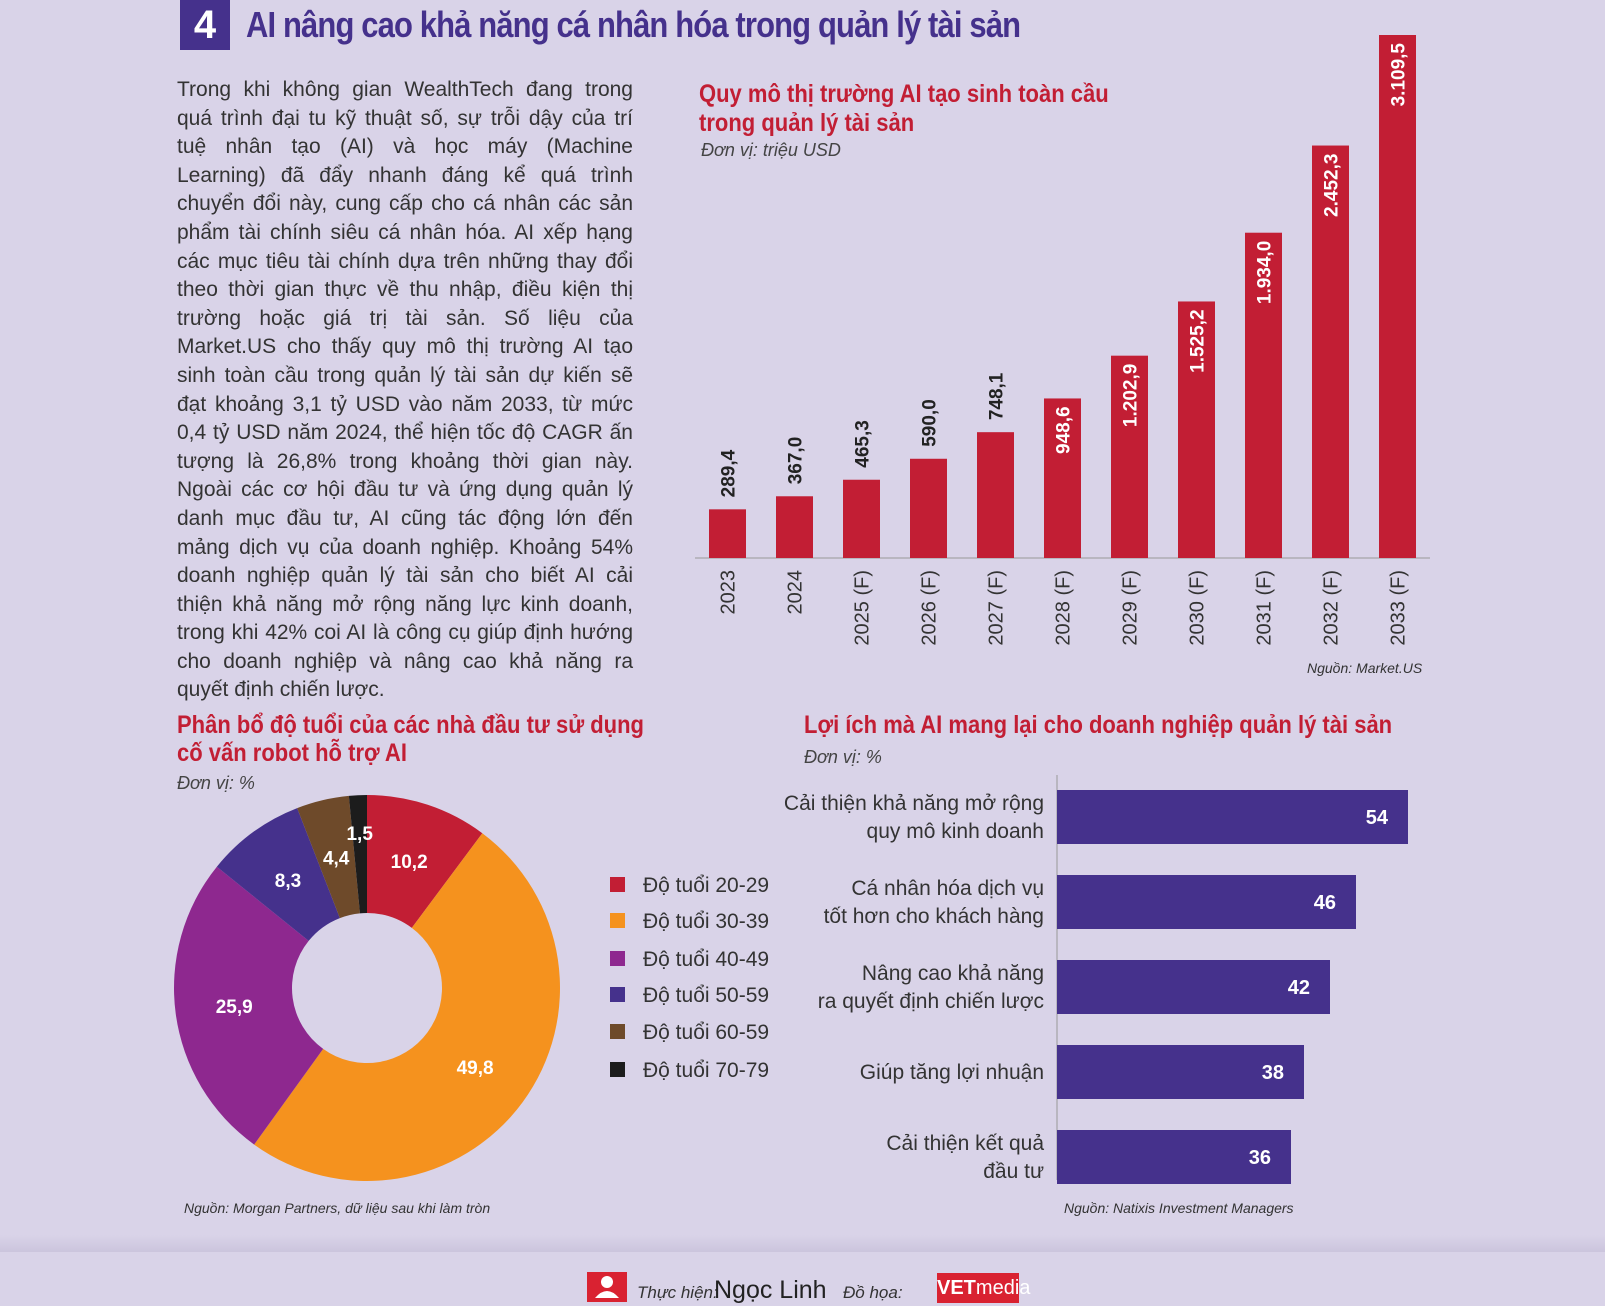 This screenshot has width=1605, height=1306. I want to click on age-distribution-donut-chart: 10,2 49,8 25,9 8,3 4,4 1,5, so click(367, 988).